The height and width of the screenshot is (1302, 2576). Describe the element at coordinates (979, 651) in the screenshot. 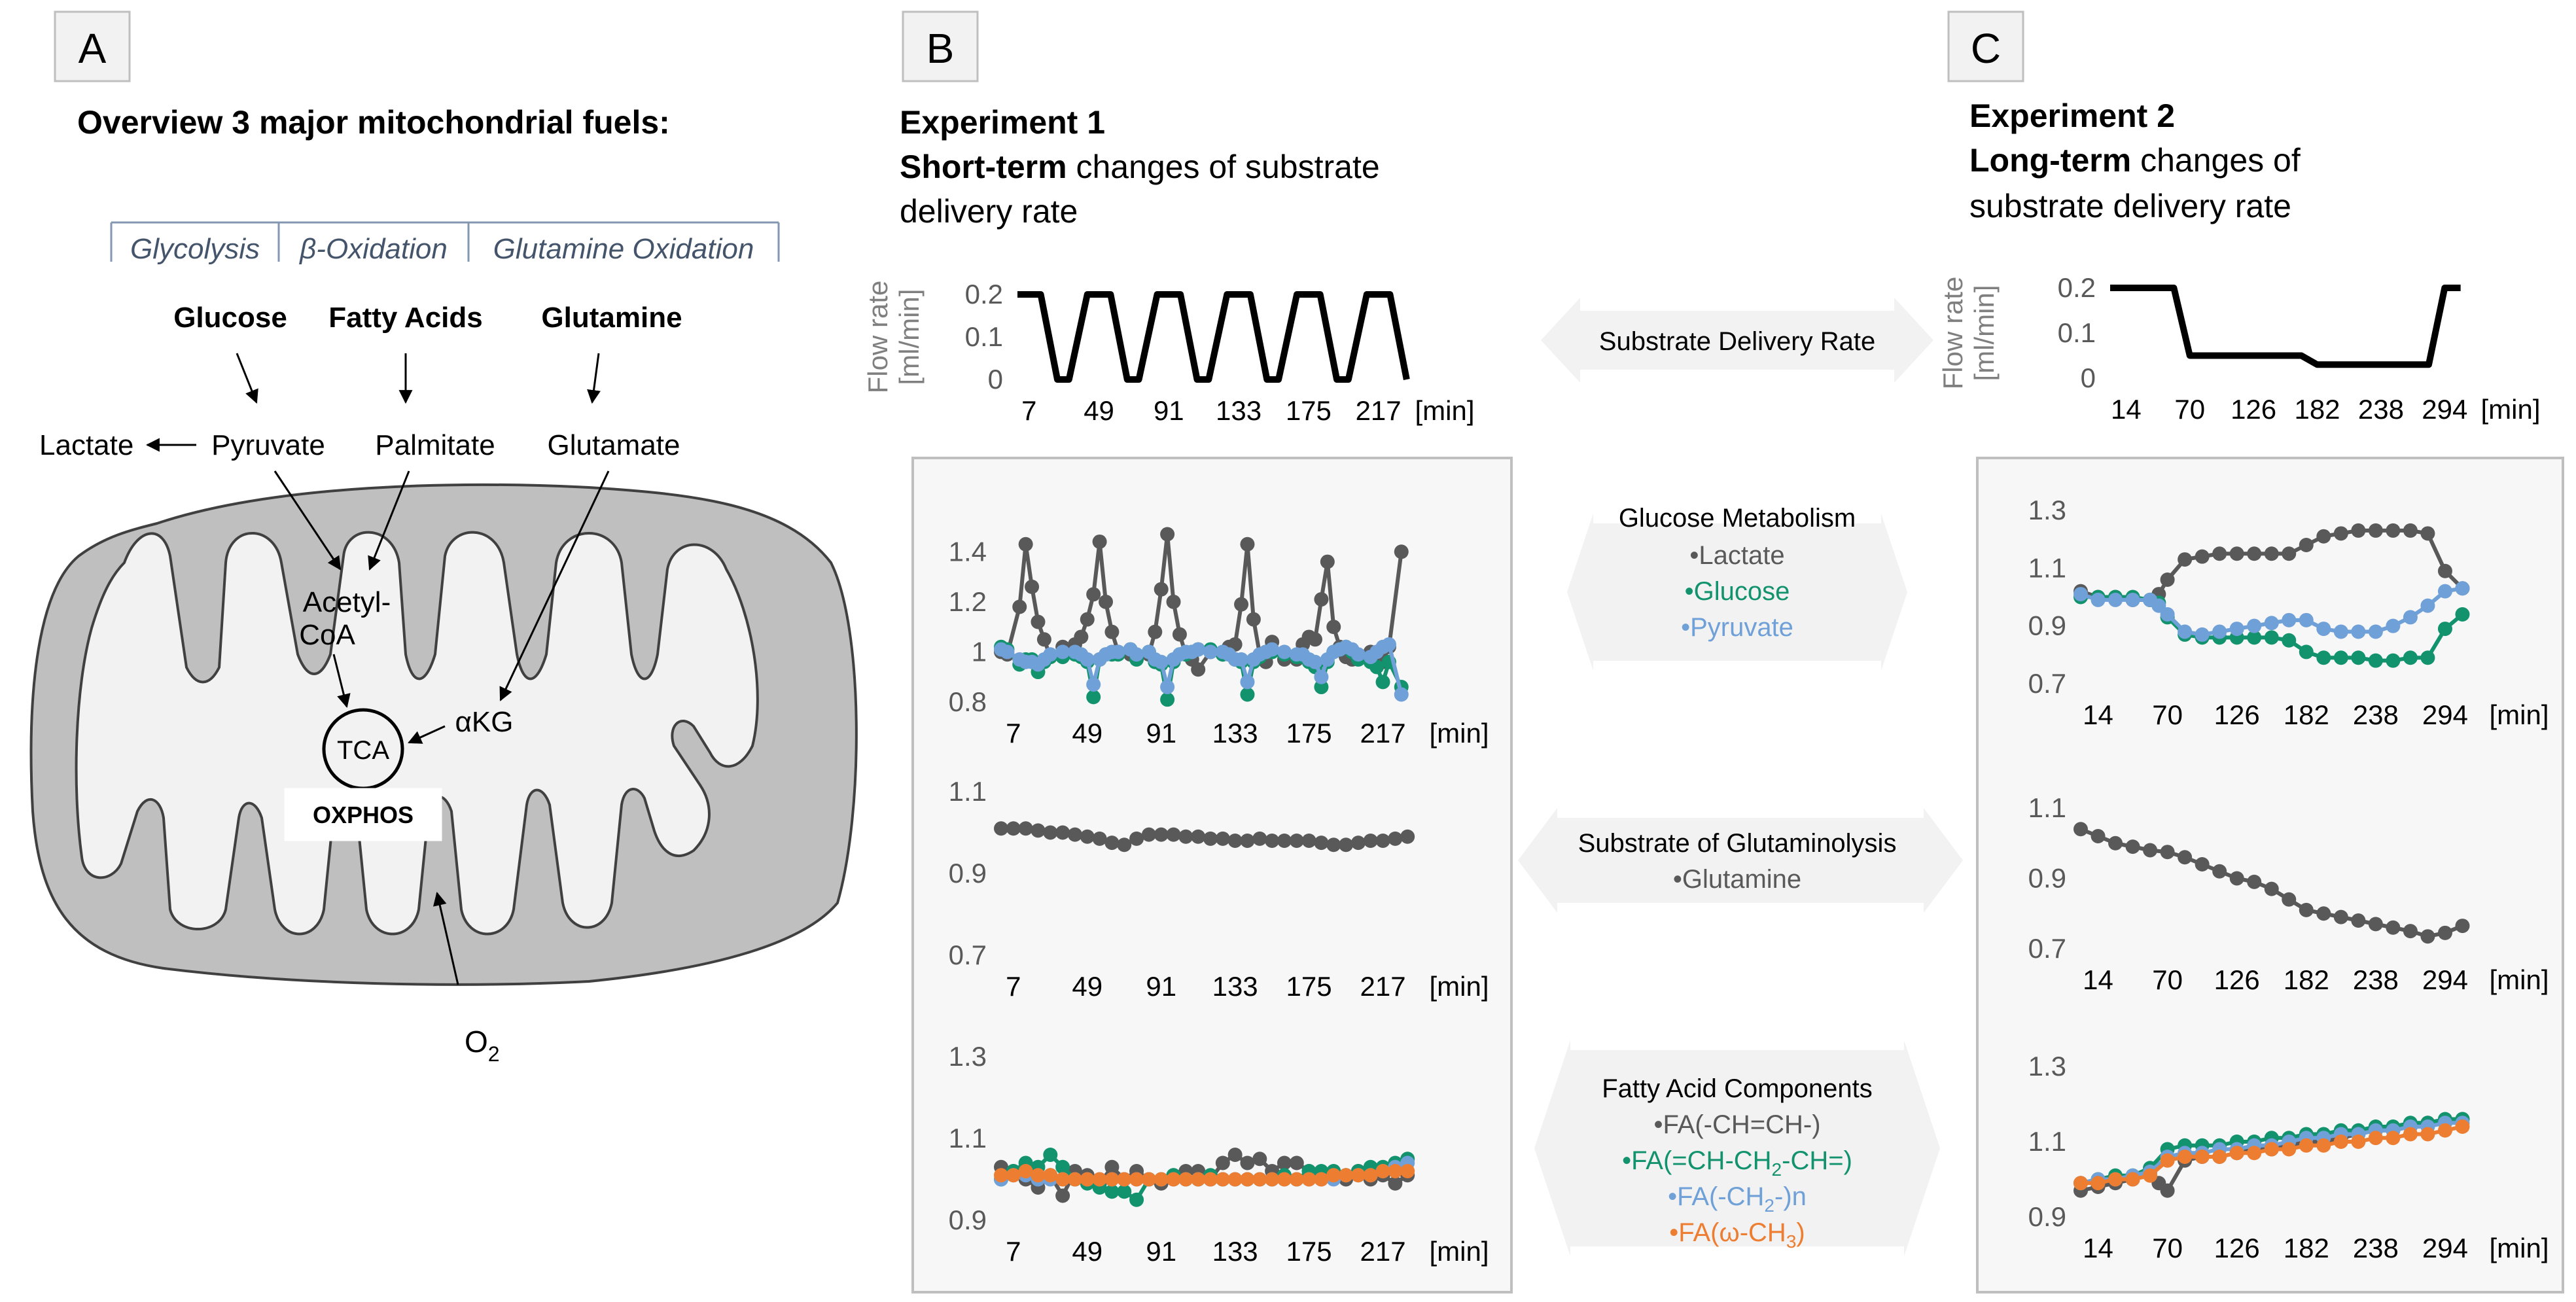

I see `y-tick-label: 1` at that location.